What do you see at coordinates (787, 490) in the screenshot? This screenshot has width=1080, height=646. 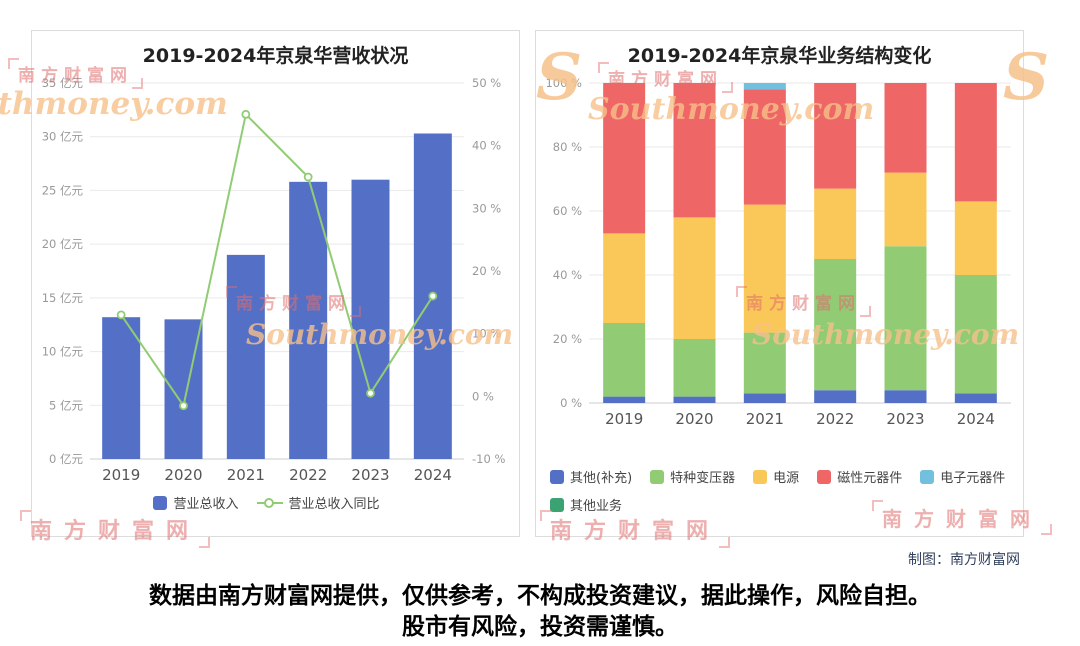 I see `structure-chart-legend: 其他(补充) 特种变压器 电源 磁性元器件 电子元器件其他业务` at bounding box center [787, 490].